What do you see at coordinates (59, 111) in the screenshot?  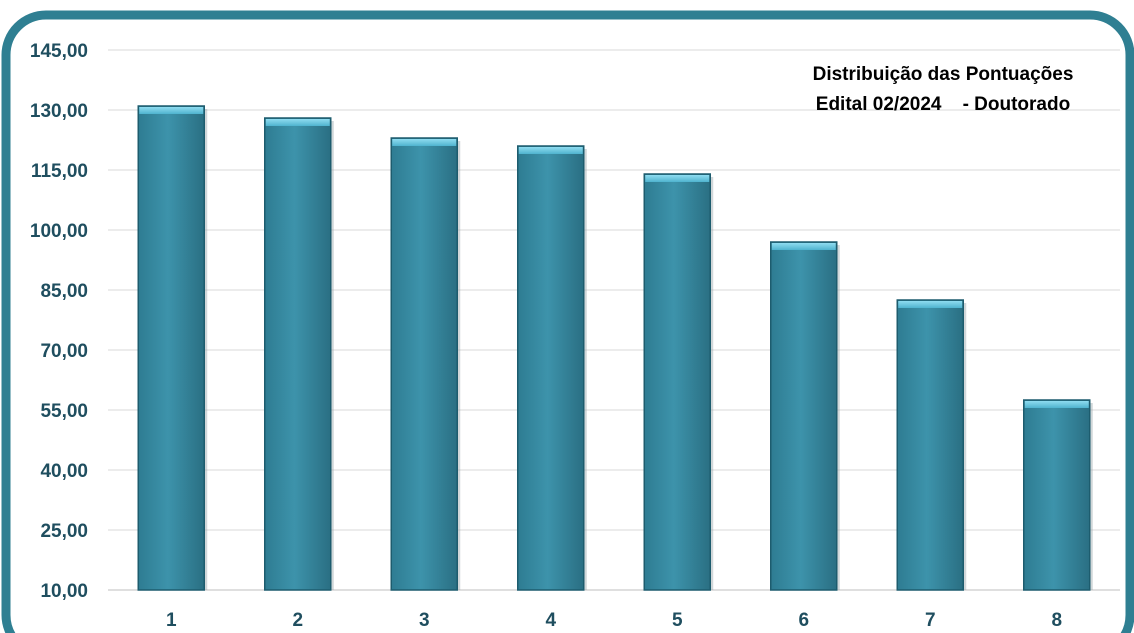 I see `y-tick-label: 130,00` at bounding box center [59, 111].